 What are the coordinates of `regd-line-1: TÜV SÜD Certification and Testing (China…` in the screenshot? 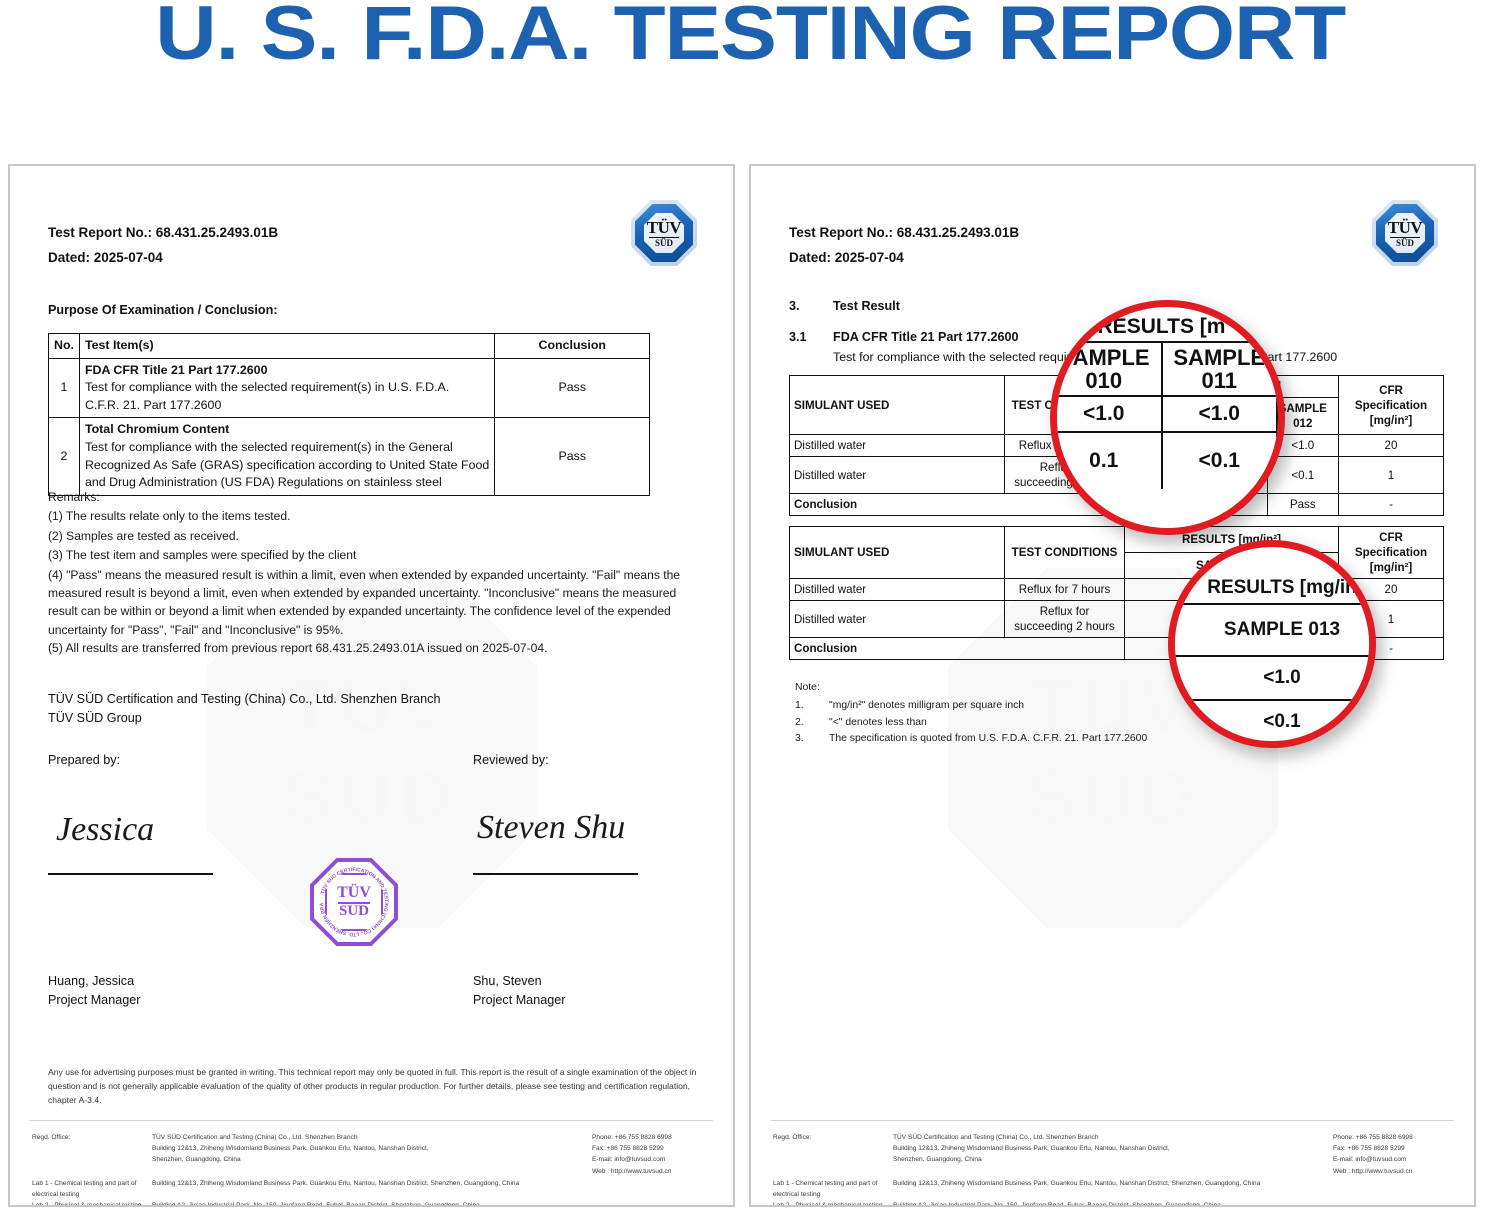 It's located at (255, 1137).